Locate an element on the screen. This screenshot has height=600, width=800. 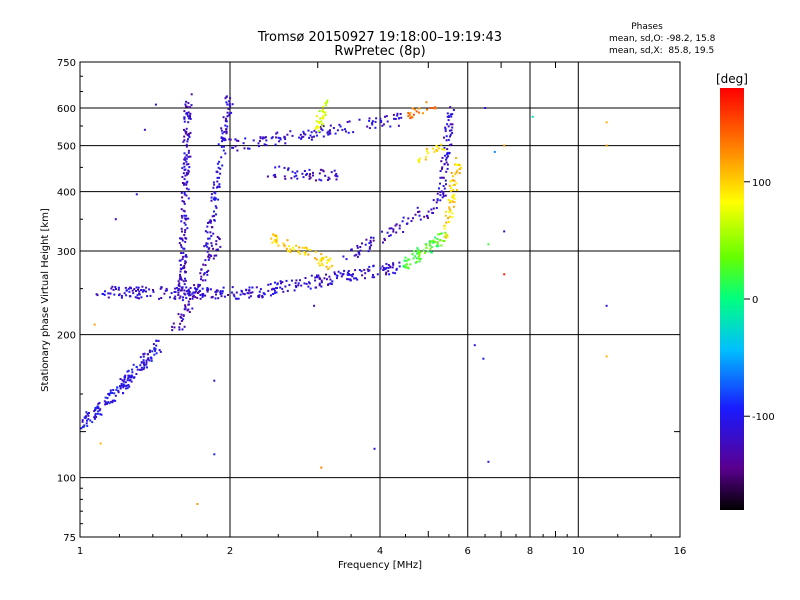
chart-subtitle: RwPretec (8p) is located at coordinates (379, 51).